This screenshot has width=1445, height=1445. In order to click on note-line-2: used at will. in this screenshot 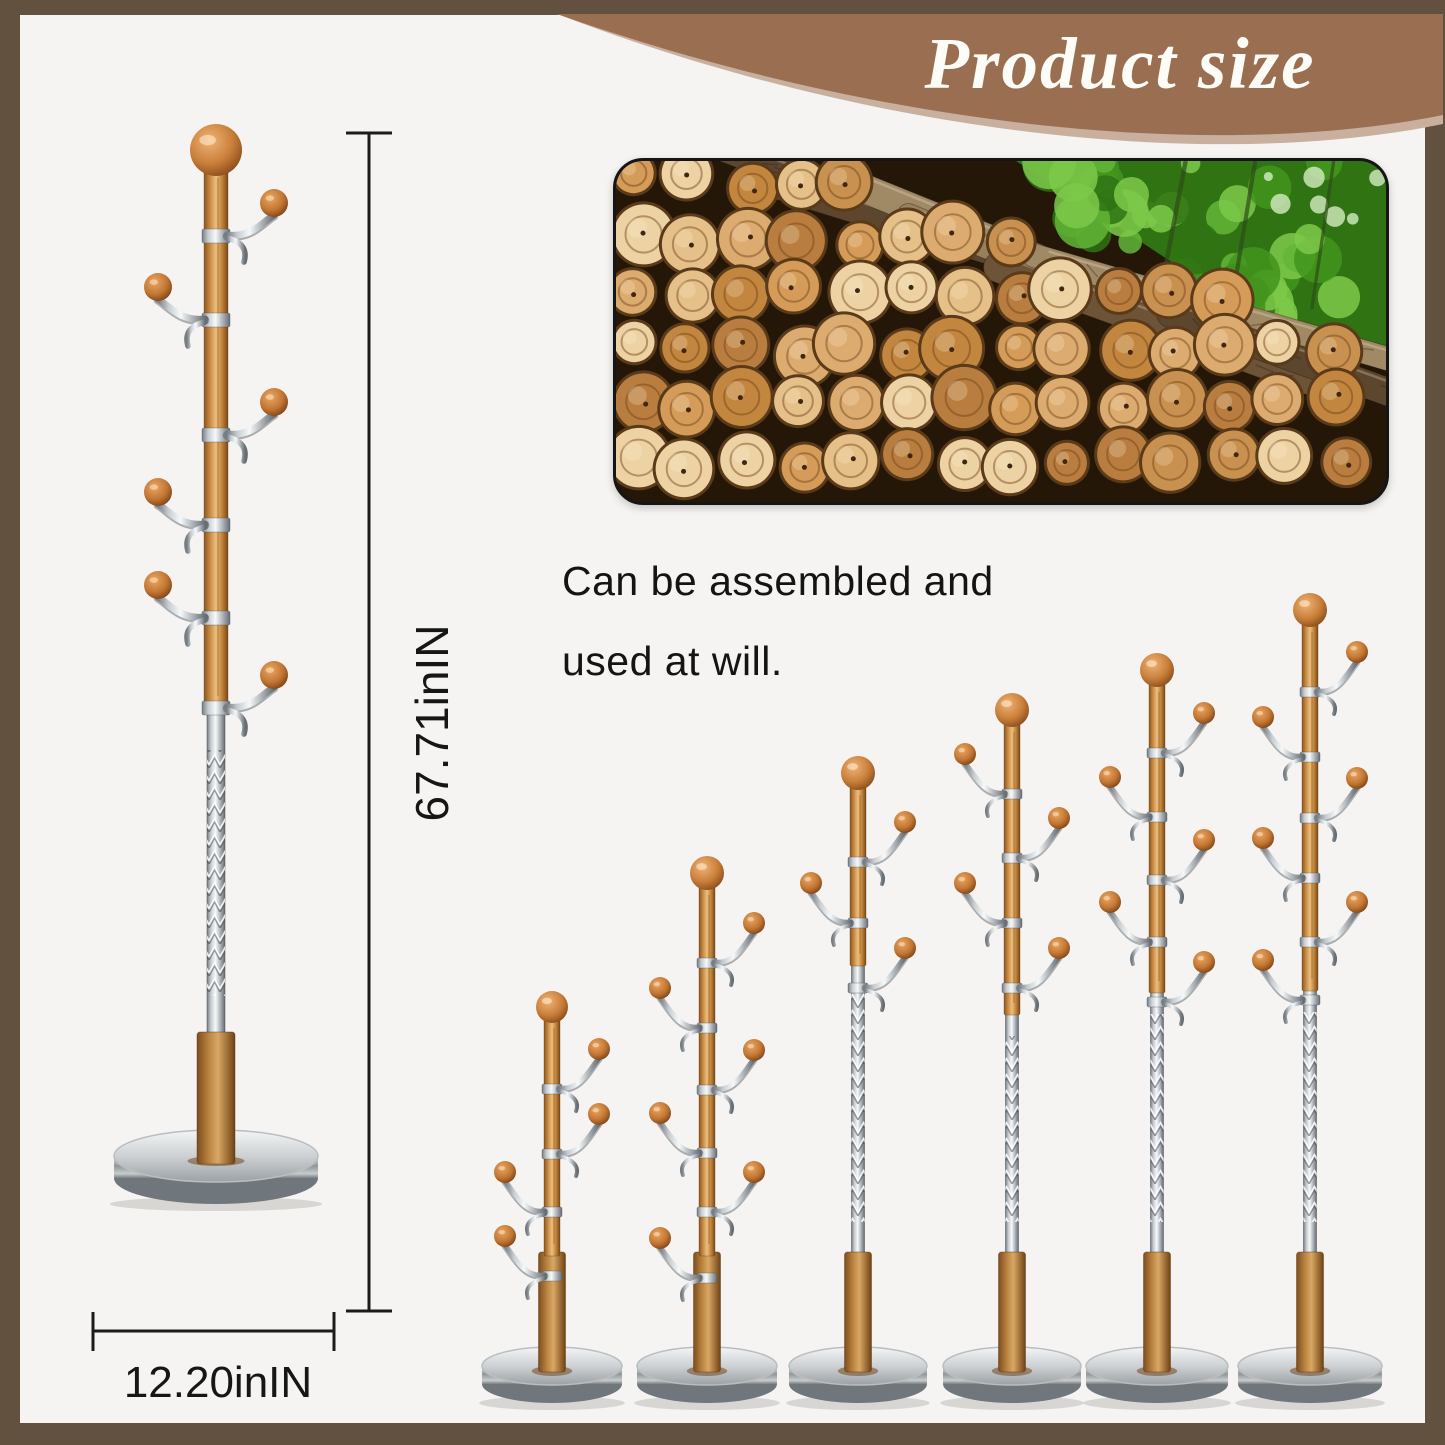, I will do `click(672, 661)`.